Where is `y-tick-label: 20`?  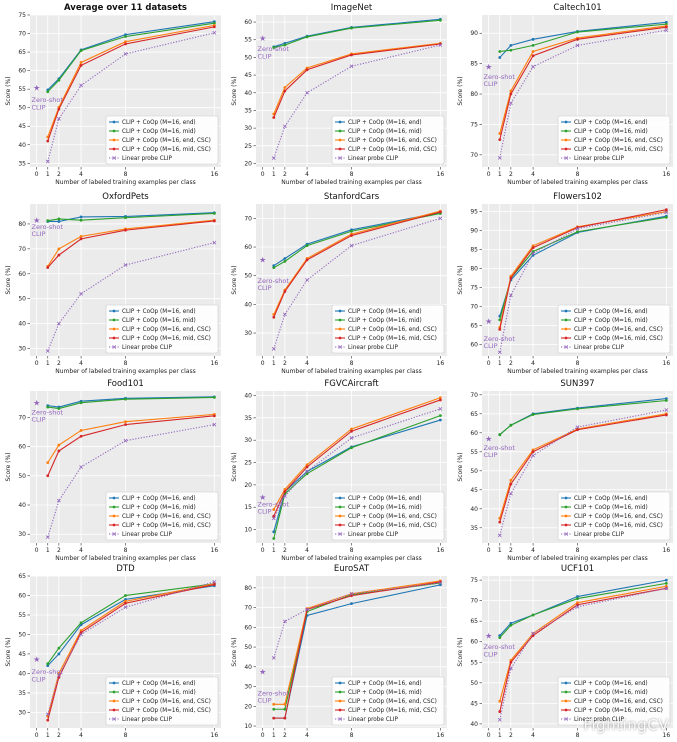
y-tick-label: 20 is located at coordinates (248, 485).